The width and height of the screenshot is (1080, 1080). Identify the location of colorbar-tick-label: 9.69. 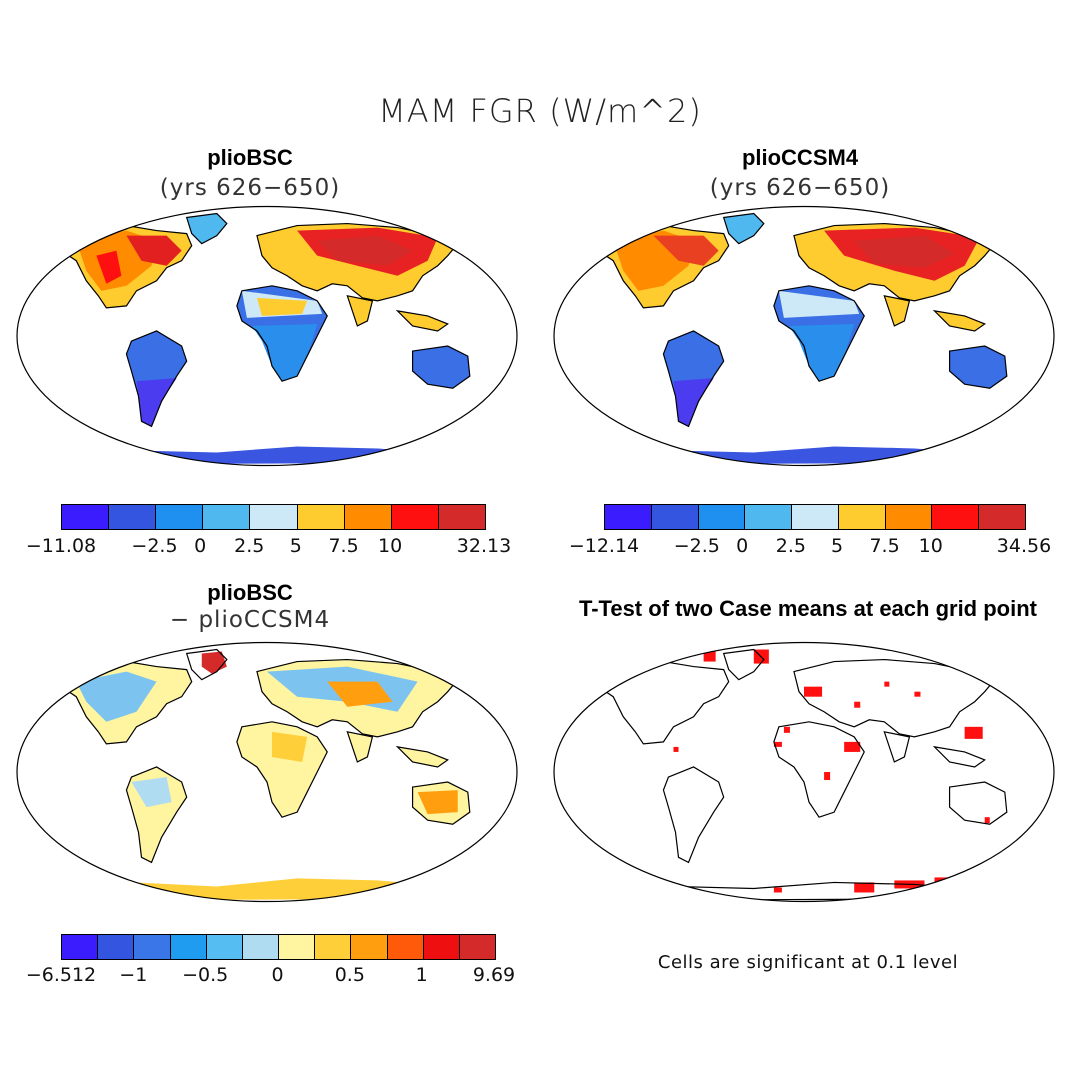
(494, 975).